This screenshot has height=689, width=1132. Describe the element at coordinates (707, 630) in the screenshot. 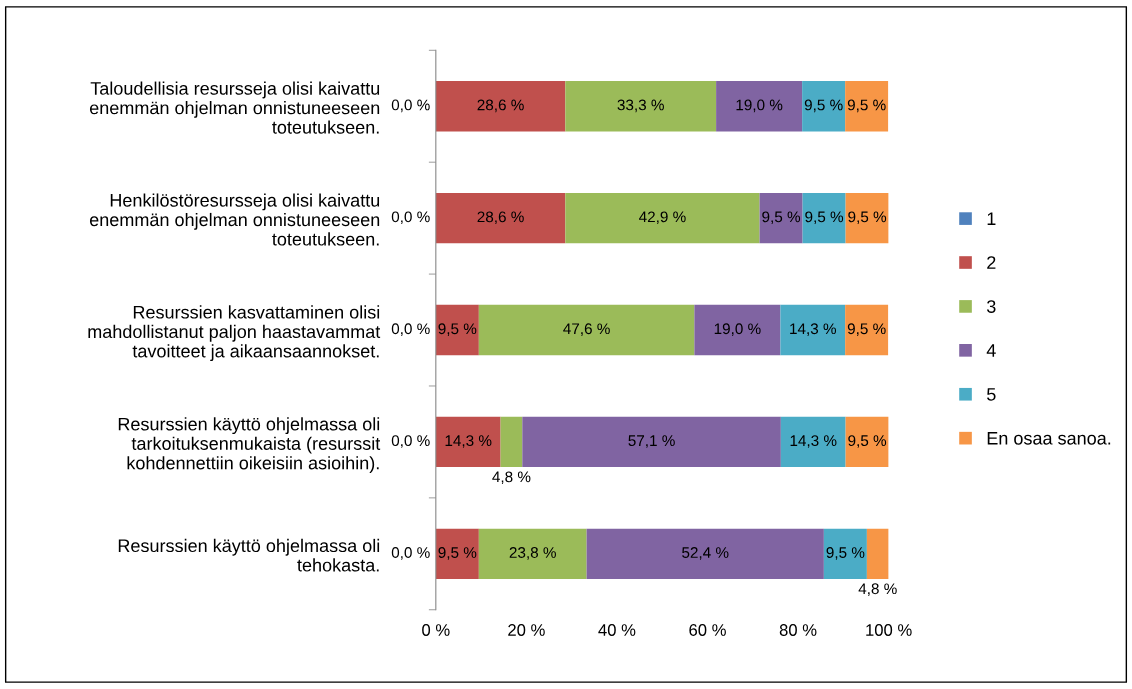

I see `x-tick-label: 60 %` at that location.